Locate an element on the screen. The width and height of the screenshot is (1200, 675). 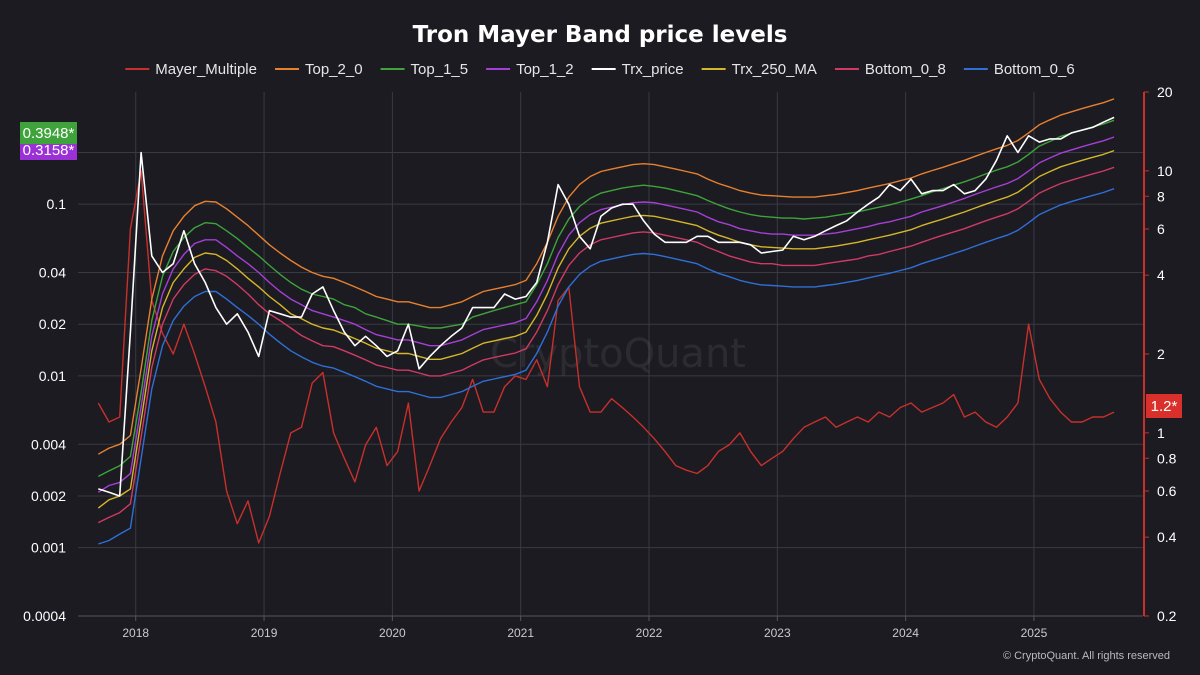
copyright-text: © CryptoQuant. All rights reserved is located at coordinates (1086, 656).